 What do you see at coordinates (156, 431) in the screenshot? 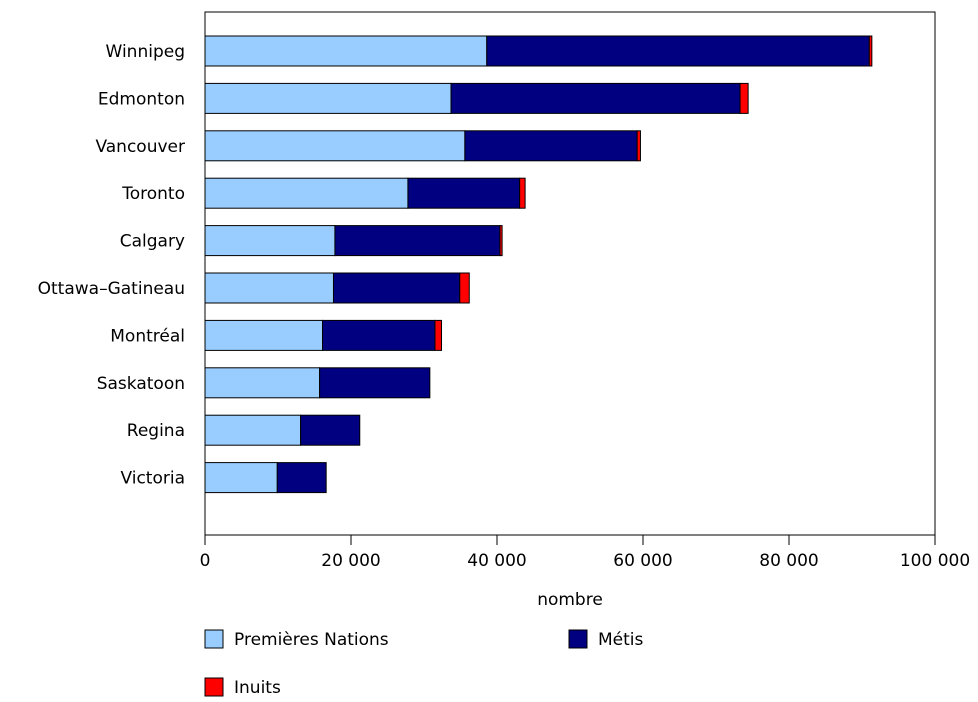
I see `category-label: Regina` at bounding box center [156, 431].